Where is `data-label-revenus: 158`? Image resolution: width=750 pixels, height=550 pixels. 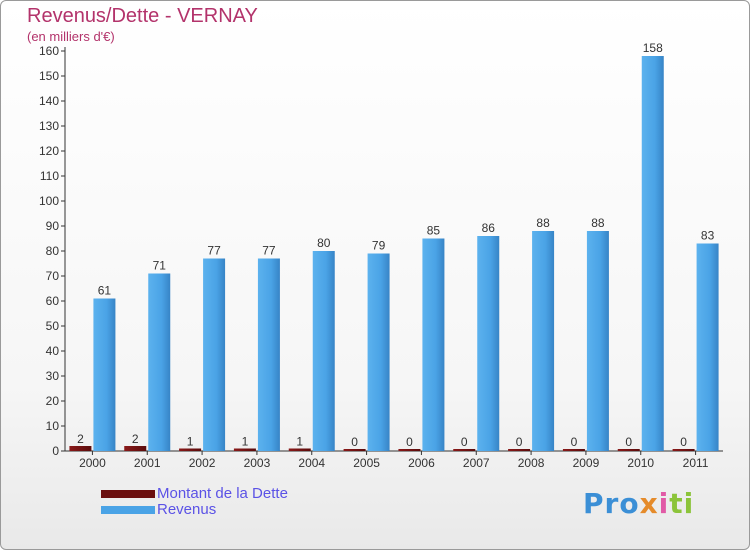 data-label-revenus: 158 is located at coordinates (653, 48).